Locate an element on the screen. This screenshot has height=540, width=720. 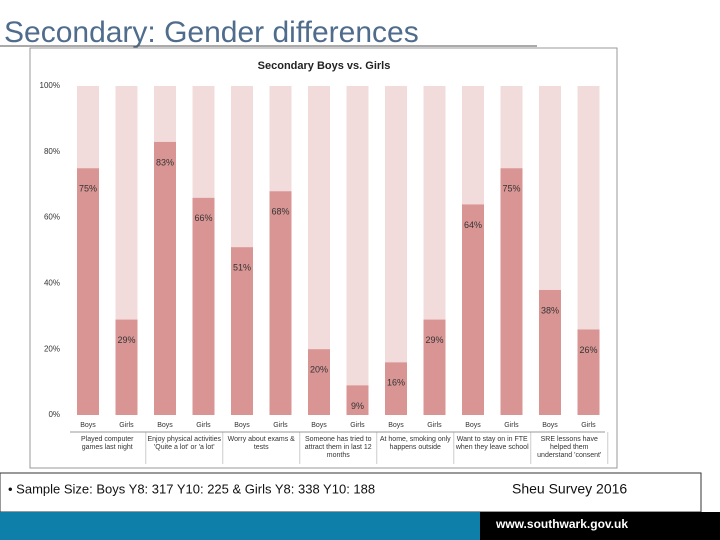
value-label: 66% is located at coordinates (203, 218).